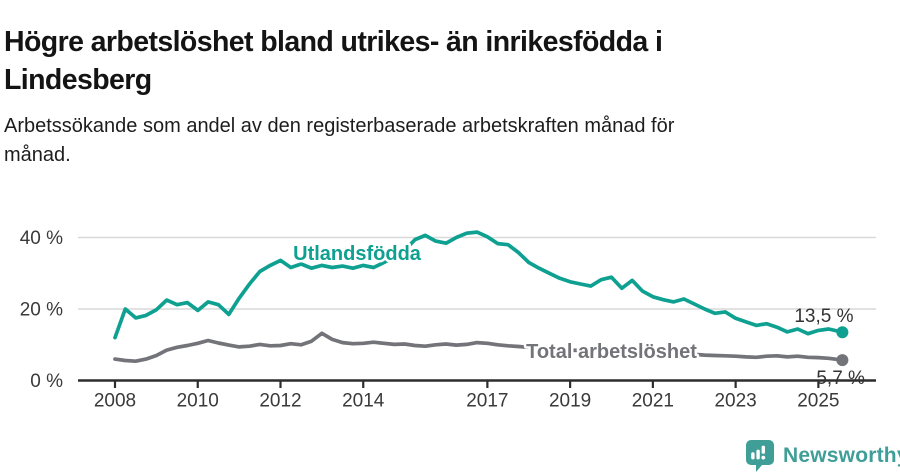 The width and height of the screenshot is (900, 474). Describe the element at coordinates (363, 401) in the screenshot. I see `x-tick-label: 2014` at that location.